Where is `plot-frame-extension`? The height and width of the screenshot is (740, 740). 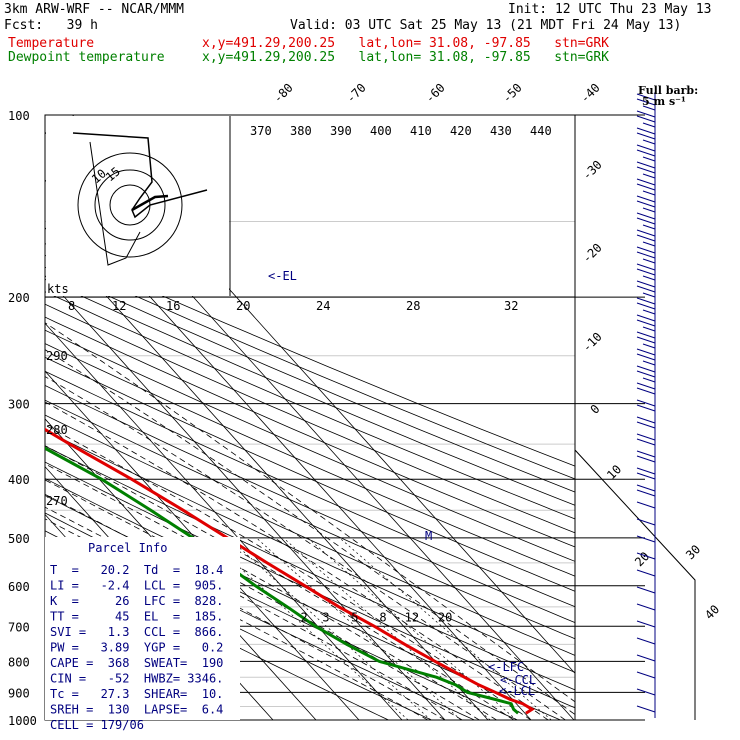 plot-frame-extension is located at coordinates (635, 417).